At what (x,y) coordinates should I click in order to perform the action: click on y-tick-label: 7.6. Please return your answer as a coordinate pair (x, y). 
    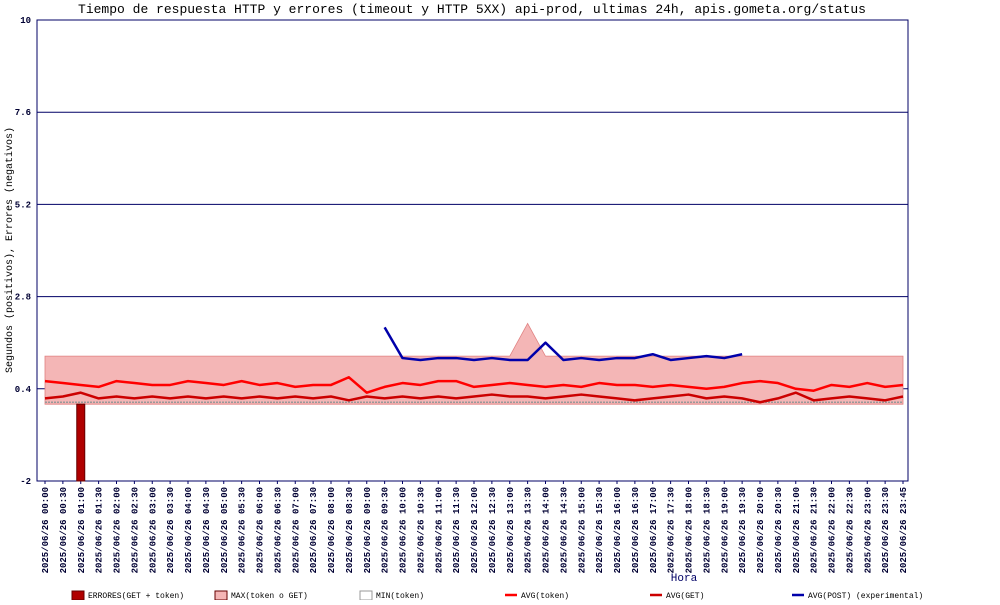
    Looking at the image, I should click on (23, 113).